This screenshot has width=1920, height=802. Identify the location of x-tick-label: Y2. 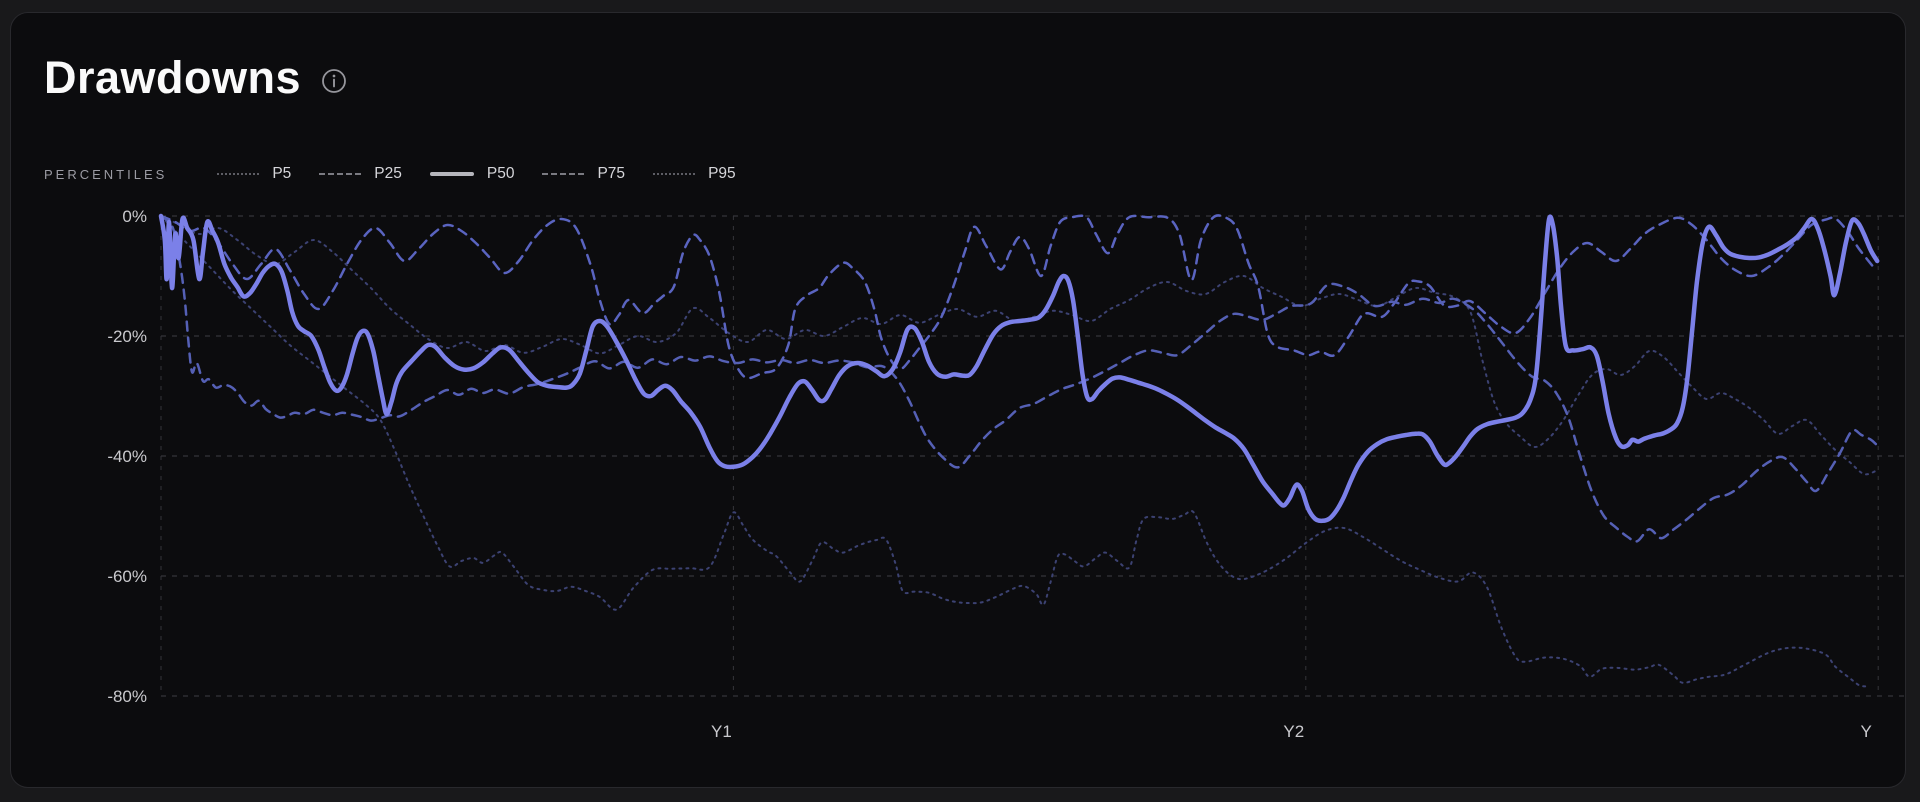
(1293, 731).